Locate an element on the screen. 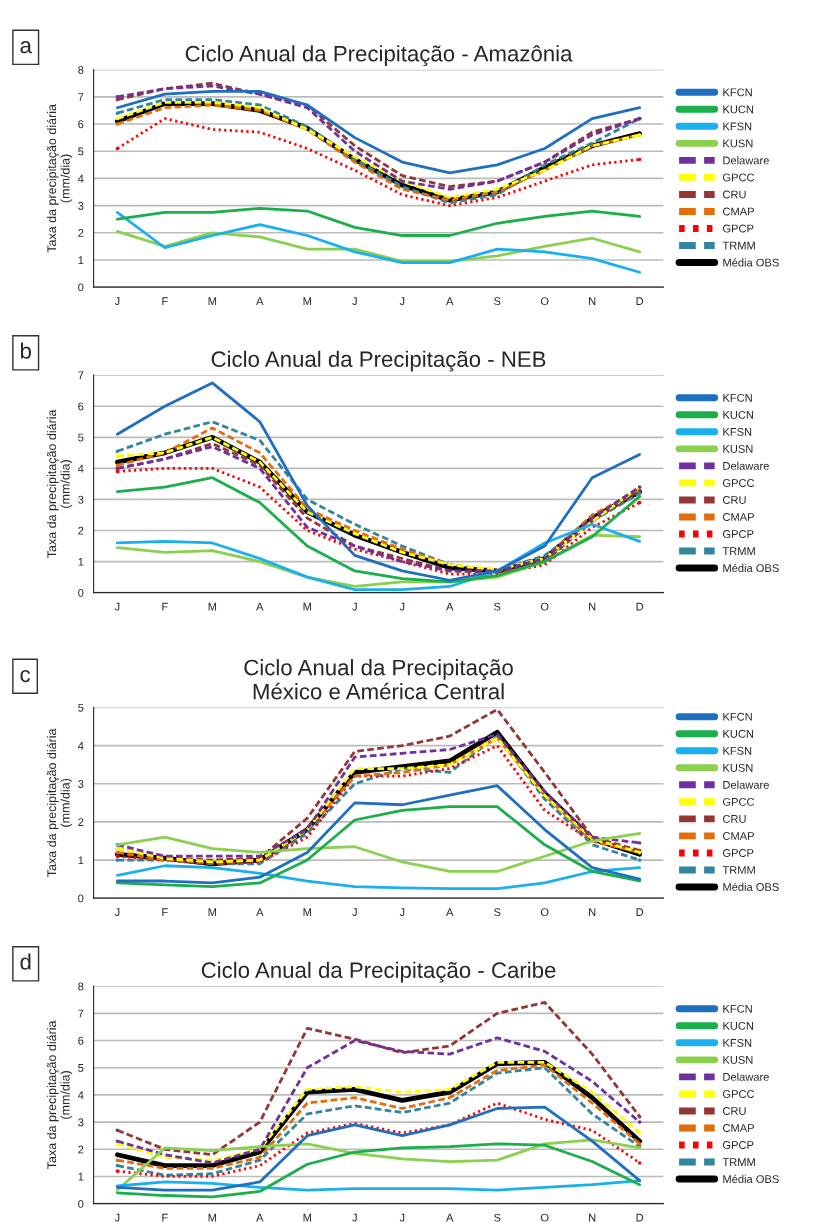 The height and width of the screenshot is (1222, 814). y-axis-title: Taxa da precipitação diária (mm/dia) is located at coordinates (59, 178).